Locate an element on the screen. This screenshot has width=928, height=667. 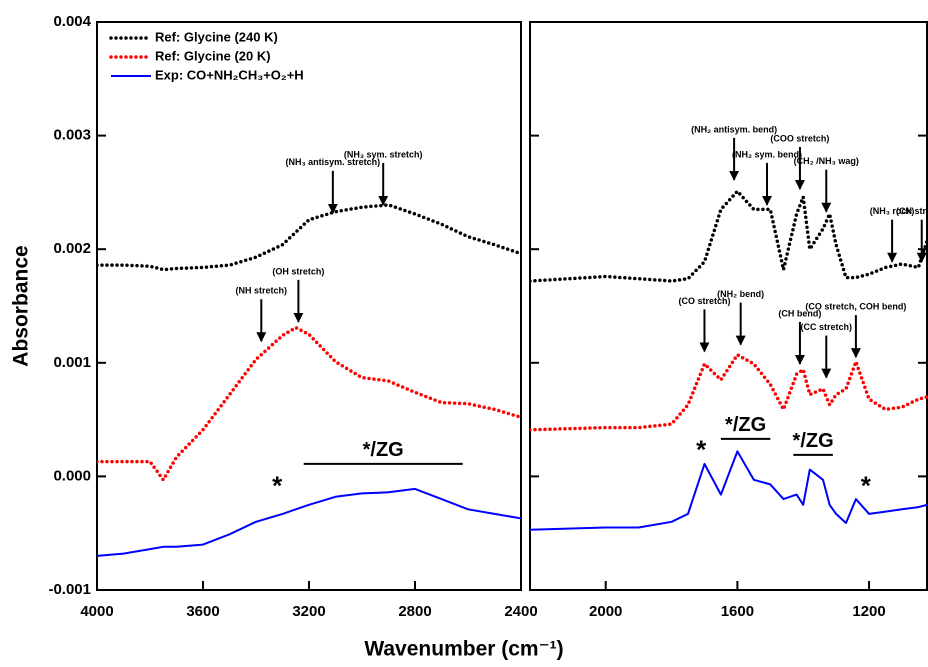
annotation-label: (NH₃ rock) is located at coordinates (892, 211).